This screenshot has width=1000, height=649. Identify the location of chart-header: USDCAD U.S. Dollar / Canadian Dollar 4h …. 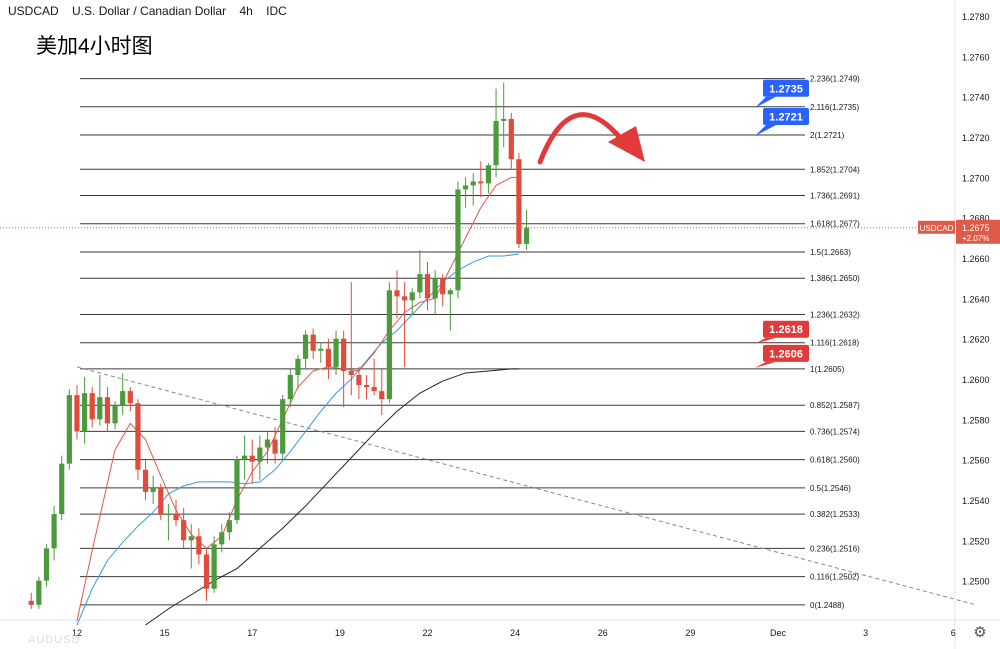
(152, 11).